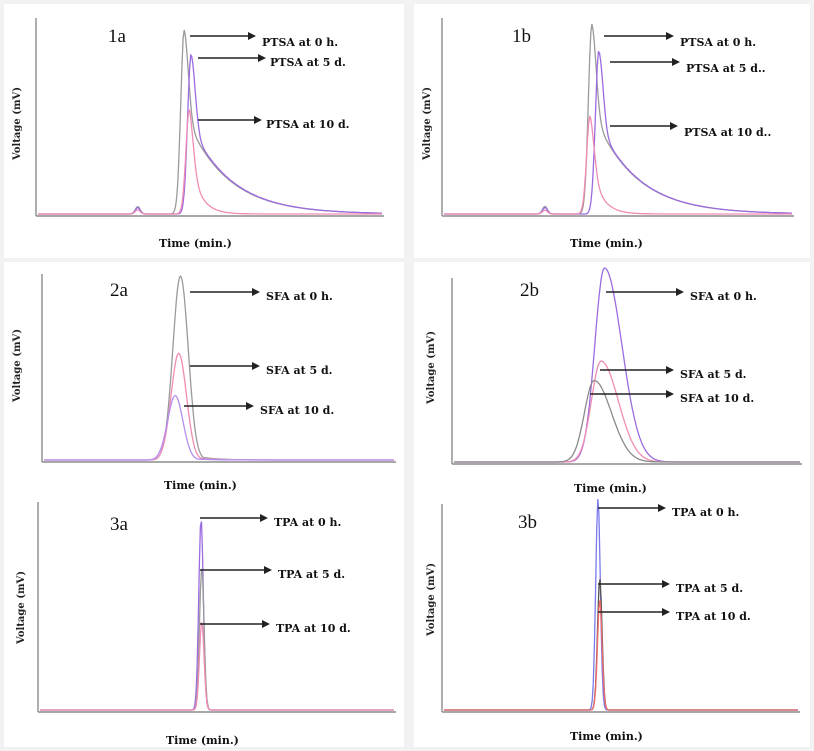 This screenshot has height=751, width=814. What do you see at coordinates (17, 365) in the screenshot?
I see `y-axis-label-2a: Voltage (mV)` at bounding box center [17, 365].